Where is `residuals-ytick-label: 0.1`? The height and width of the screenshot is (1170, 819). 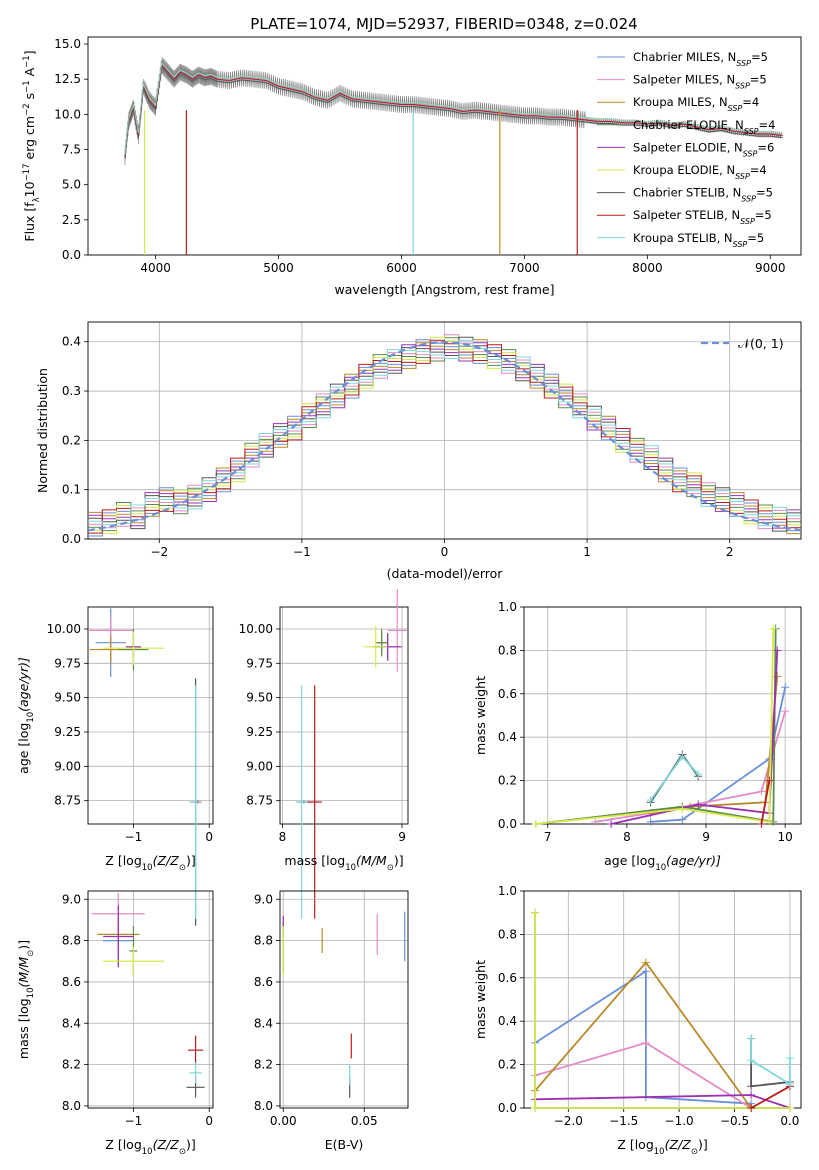
residuals-ytick-label: 0.1 is located at coordinates (71, 490).